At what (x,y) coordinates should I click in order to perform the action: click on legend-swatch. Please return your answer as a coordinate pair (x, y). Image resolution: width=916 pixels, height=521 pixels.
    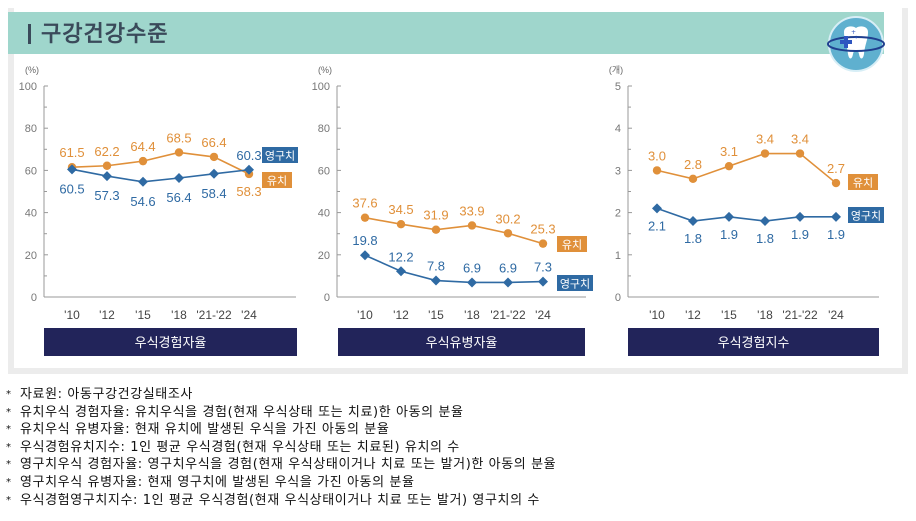
    Looking at the image, I should click on (277, 180).